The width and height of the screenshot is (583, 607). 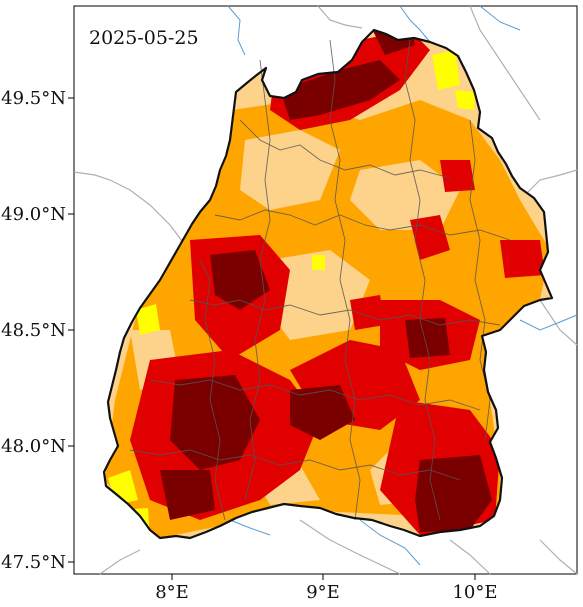 What do you see at coordinates (33, 330) in the screenshot?
I see `lat-label-48-5: 48.5°N` at bounding box center [33, 330].